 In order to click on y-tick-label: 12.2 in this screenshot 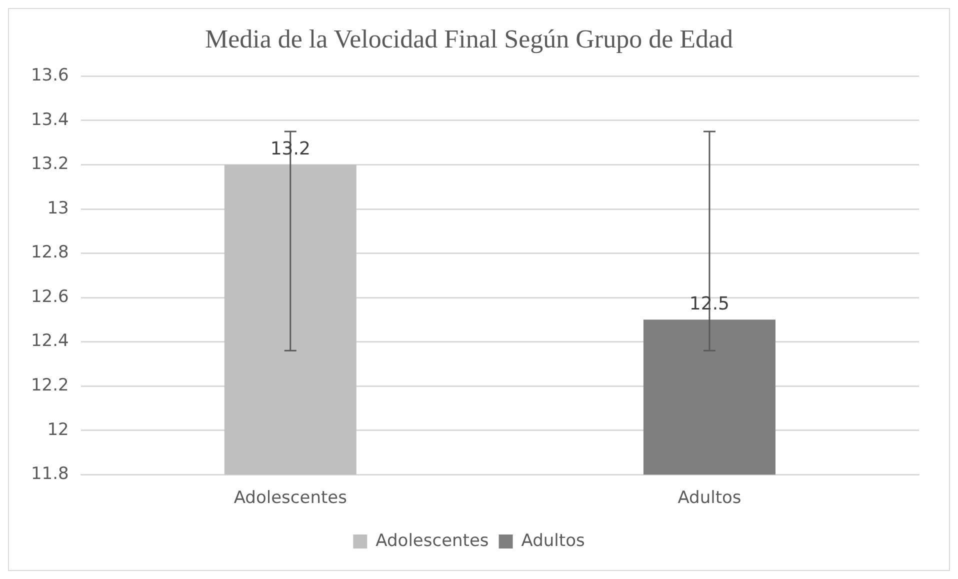, I will do `click(49, 385)`.